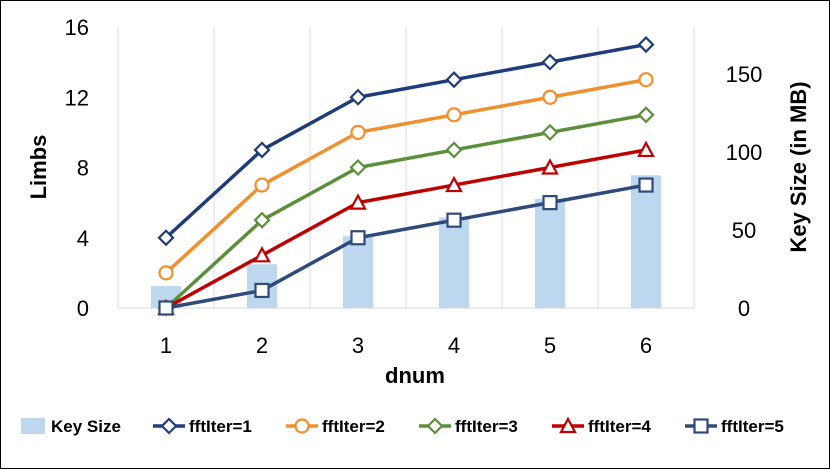 This screenshot has height=470, width=830. I want to click on y-left-tick-label: 0, so click(83, 308).